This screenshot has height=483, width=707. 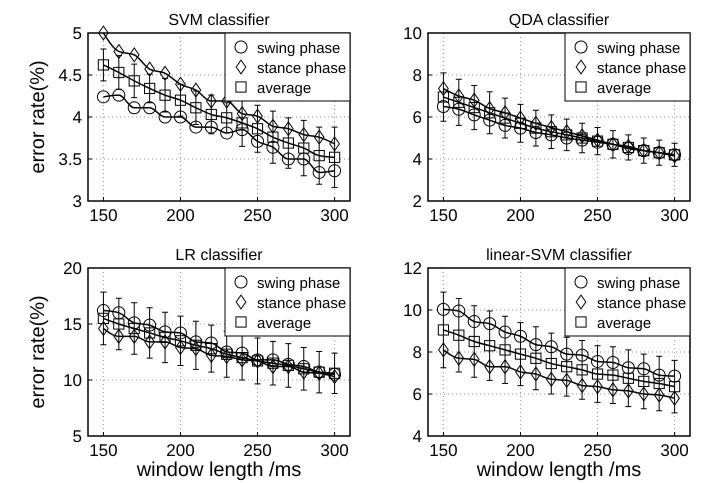 I want to click on chart-title: LR classifier, so click(x=219, y=255).